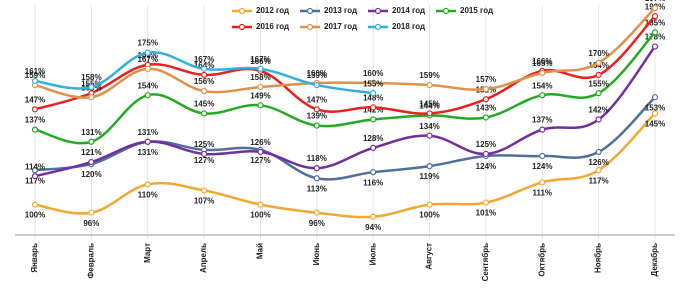 The width and height of the screenshot is (680, 289). I want to click on value-label: 154%, so click(542, 85).